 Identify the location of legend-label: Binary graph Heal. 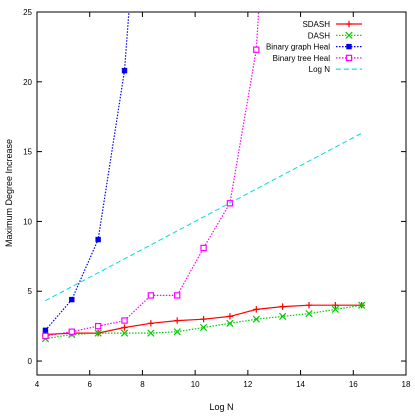
(298, 47).